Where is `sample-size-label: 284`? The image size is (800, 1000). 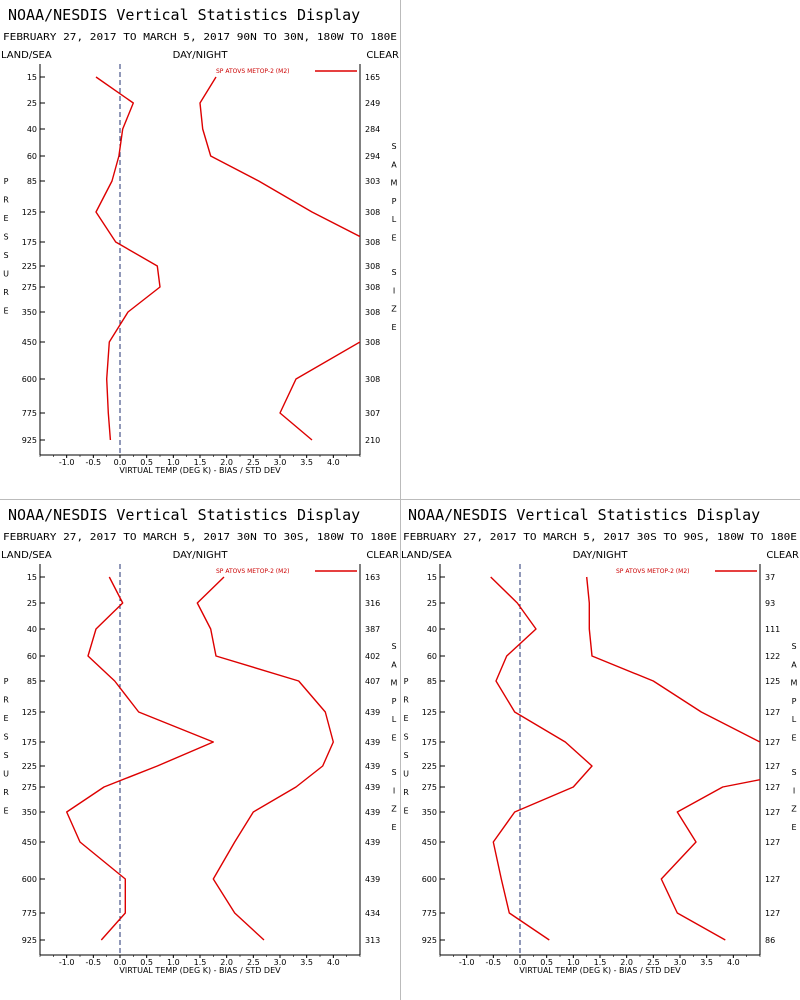
sample-size-label: 284 is located at coordinates (372, 129).